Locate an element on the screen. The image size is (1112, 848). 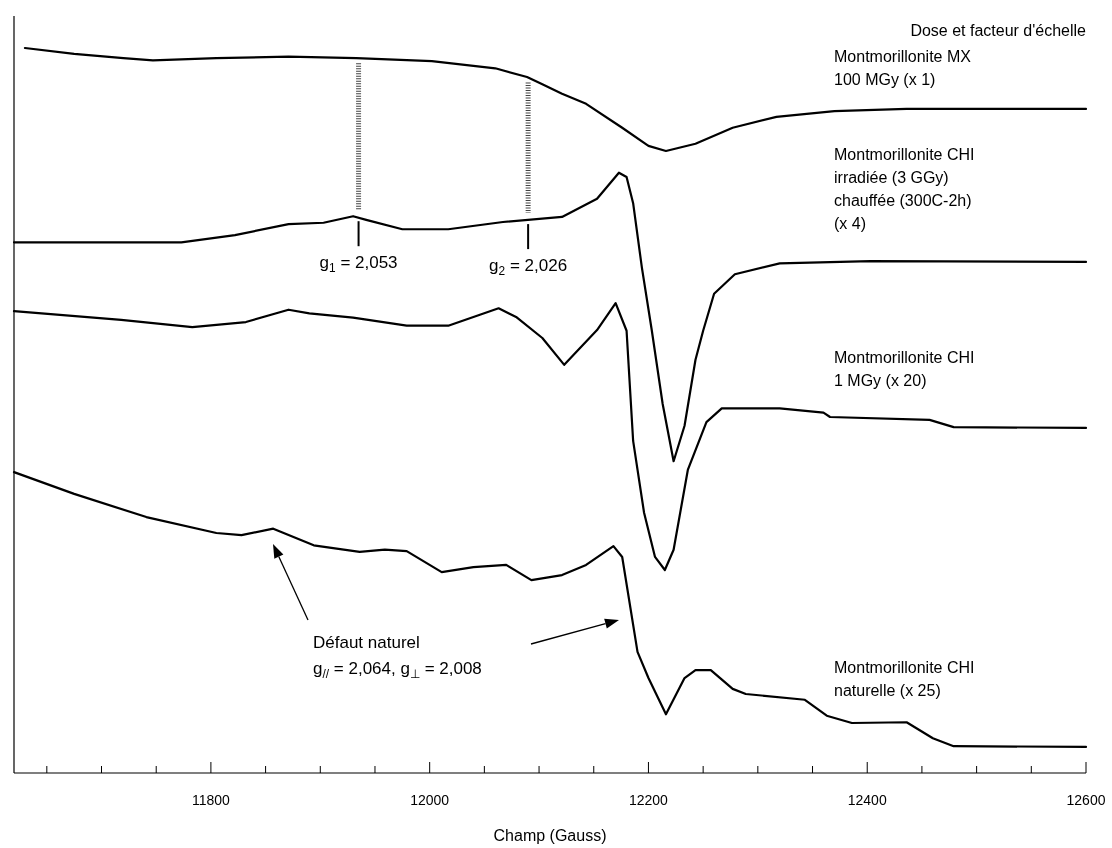
series-label: Montmorillonite MX 100 MGy (x 1) is located at coordinates (903, 67).